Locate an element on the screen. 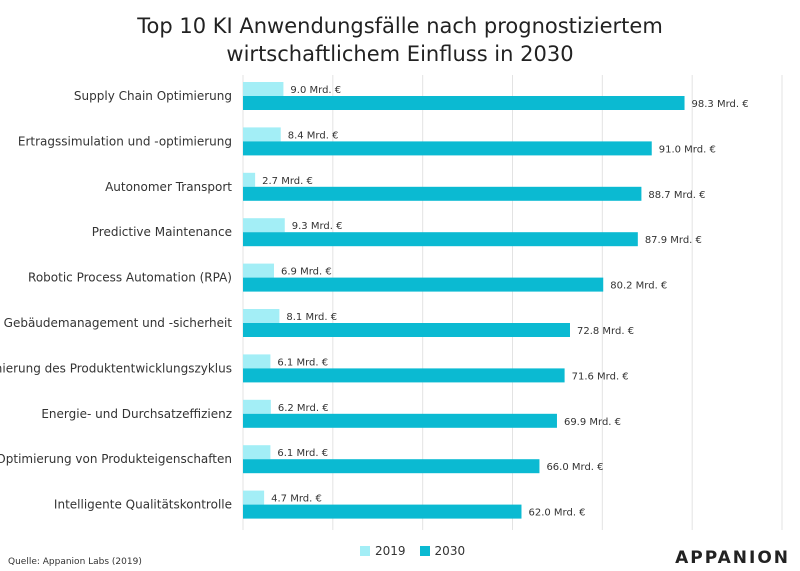 The width and height of the screenshot is (800, 571). data-label-2030: 87.9 Mrd. € is located at coordinates (673, 240).